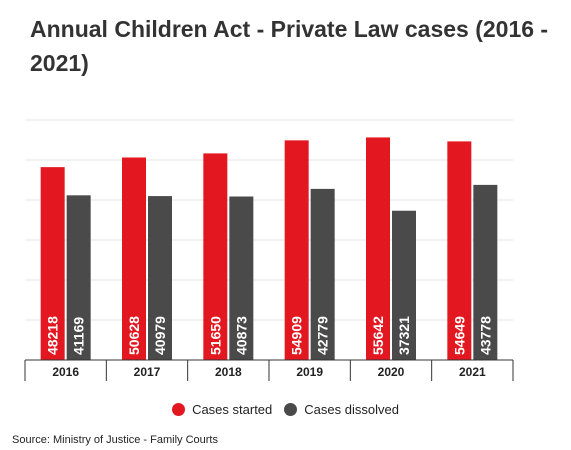  Describe the element at coordinates (215, 256) in the screenshot. I see `bar-started-2018` at that location.